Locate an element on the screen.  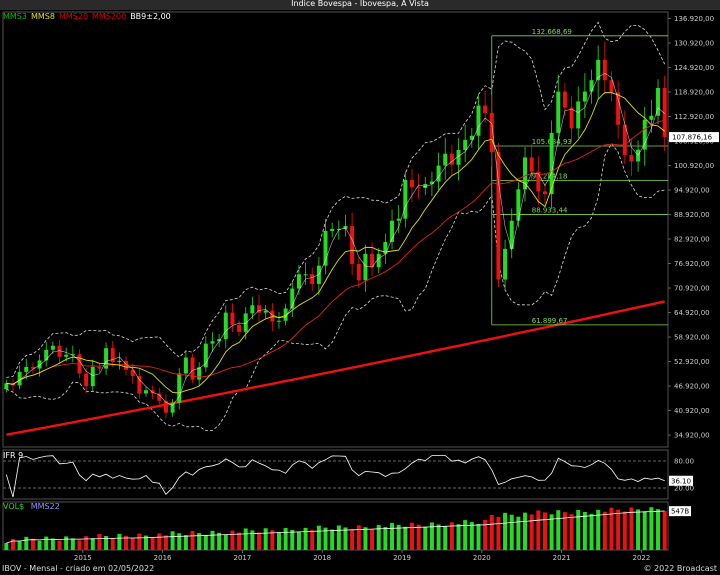
legend-item-mms3: MMS3 is located at coordinates (15, 16).